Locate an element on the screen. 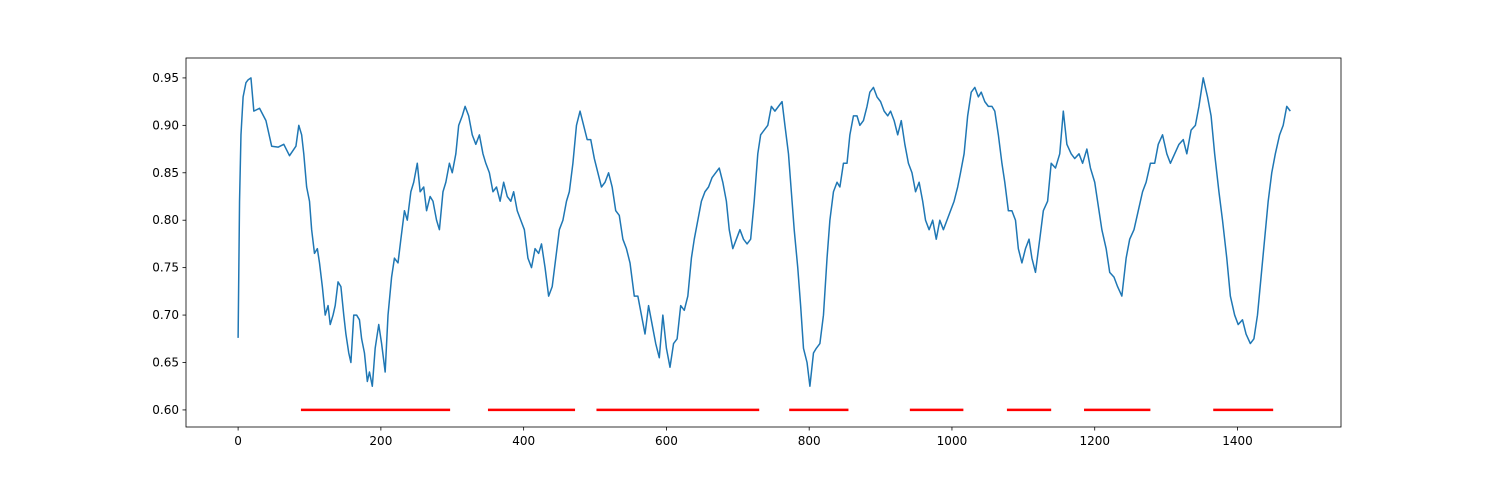  x-tick-label: 600 is located at coordinates (666, 441).